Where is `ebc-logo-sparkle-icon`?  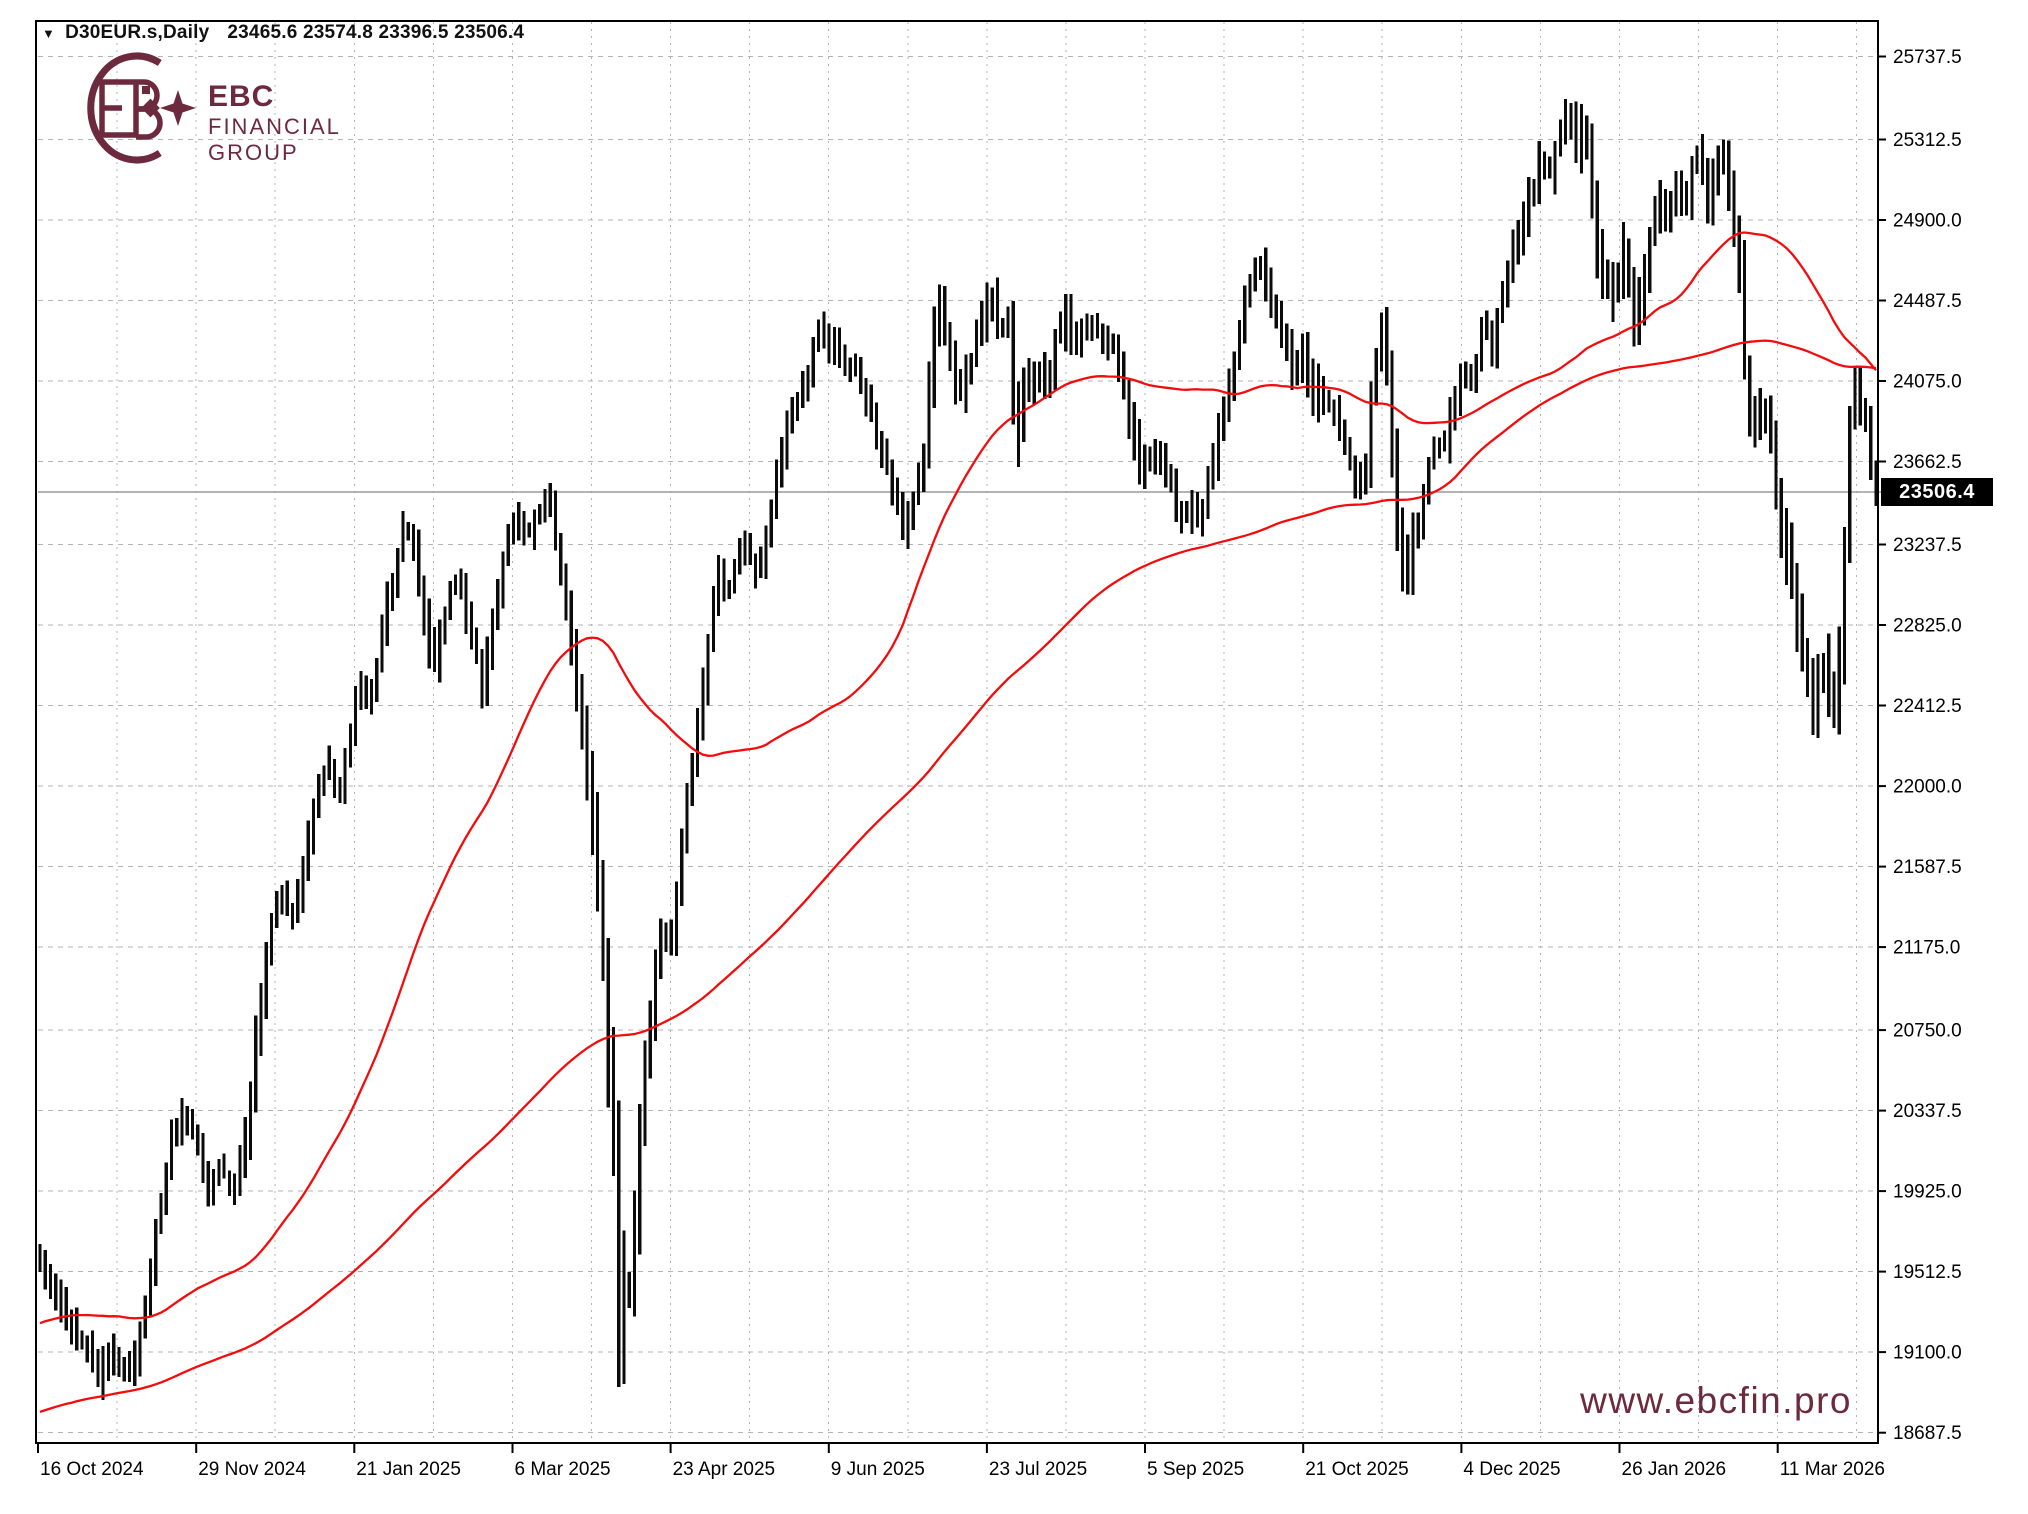
ebc-logo-sparkle-icon is located at coordinates (178, 108).